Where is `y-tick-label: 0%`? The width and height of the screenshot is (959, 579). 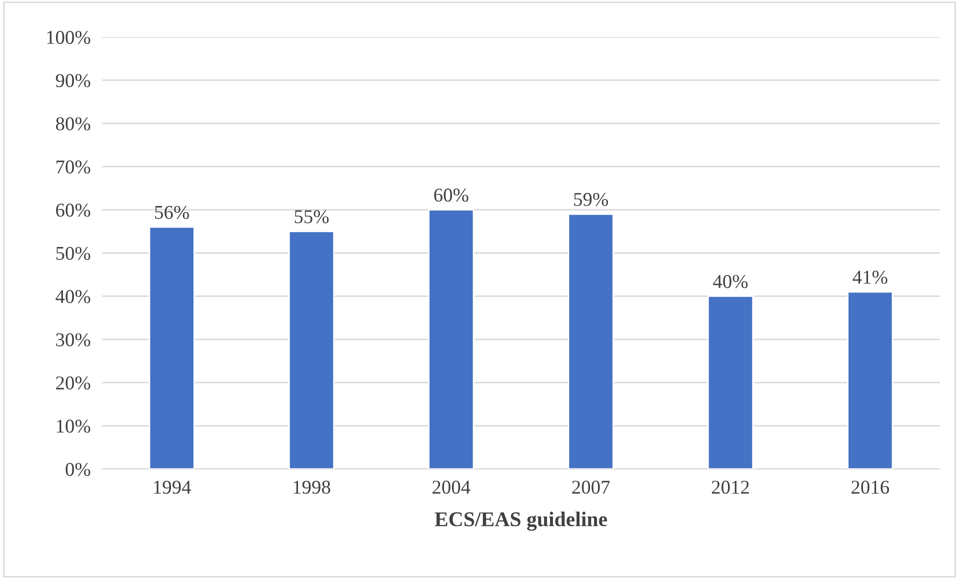
y-tick-label: 0% is located at coordinates (78, 469).